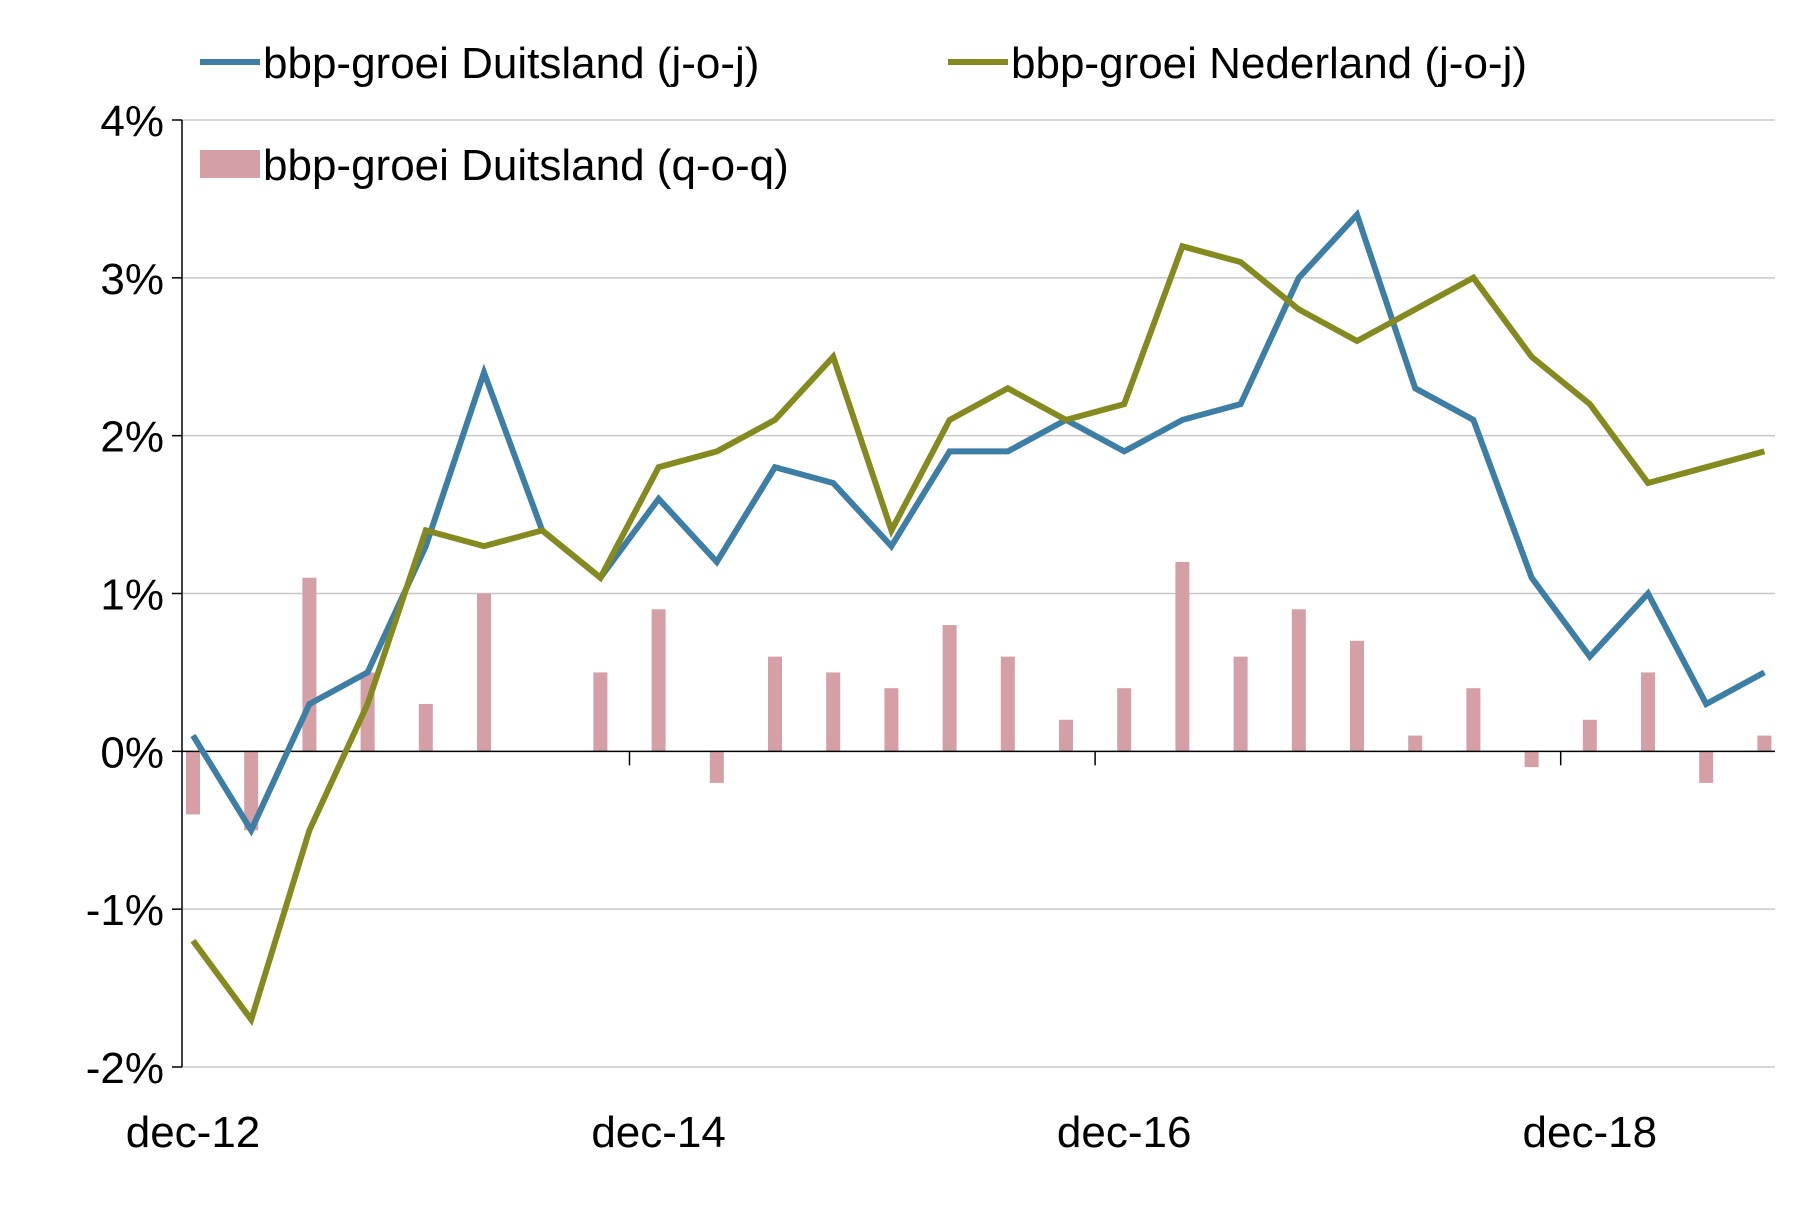  What do you see at coordinates (132, 595) in the screenshot?
I see `y-tick-label: 1%` at bounding box center [132, 595].